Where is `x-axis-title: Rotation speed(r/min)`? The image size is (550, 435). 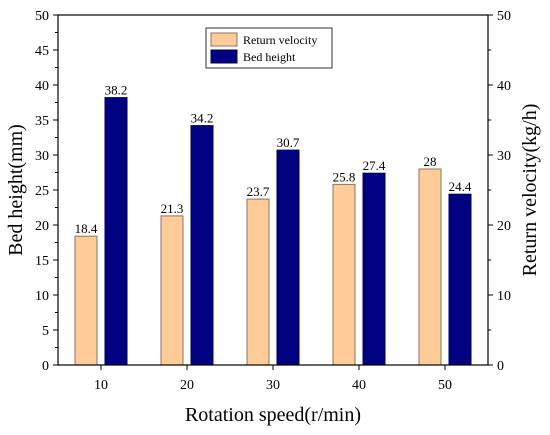
x-axis-title: Rotation speed(r/min) is located at coordinates (273, 415).